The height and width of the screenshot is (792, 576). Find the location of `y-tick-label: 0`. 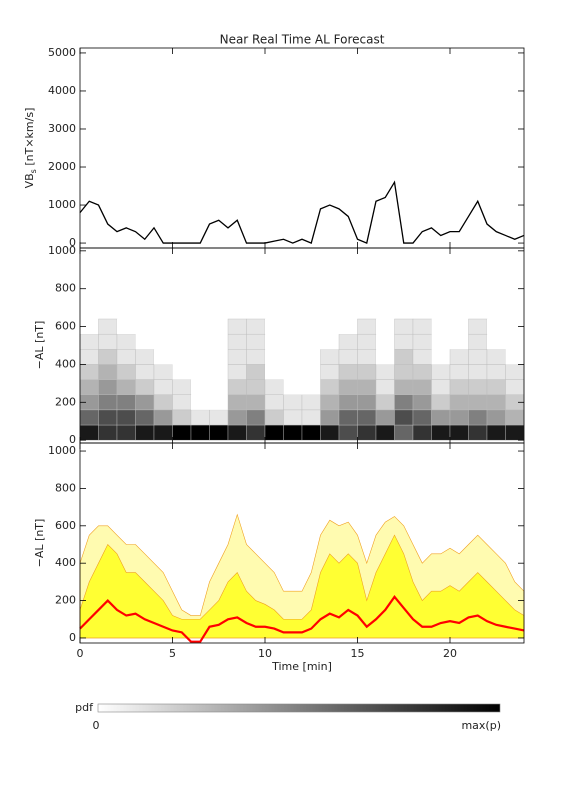

y-tick-label: 0 is located at coordinates (72, 439).